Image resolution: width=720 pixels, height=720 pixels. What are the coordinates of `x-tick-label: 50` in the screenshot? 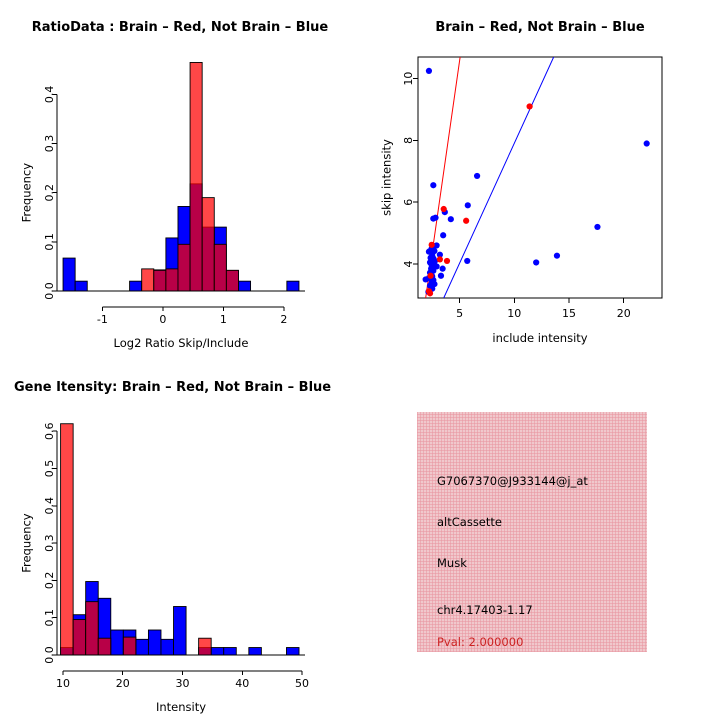 It's located at (302, 683).